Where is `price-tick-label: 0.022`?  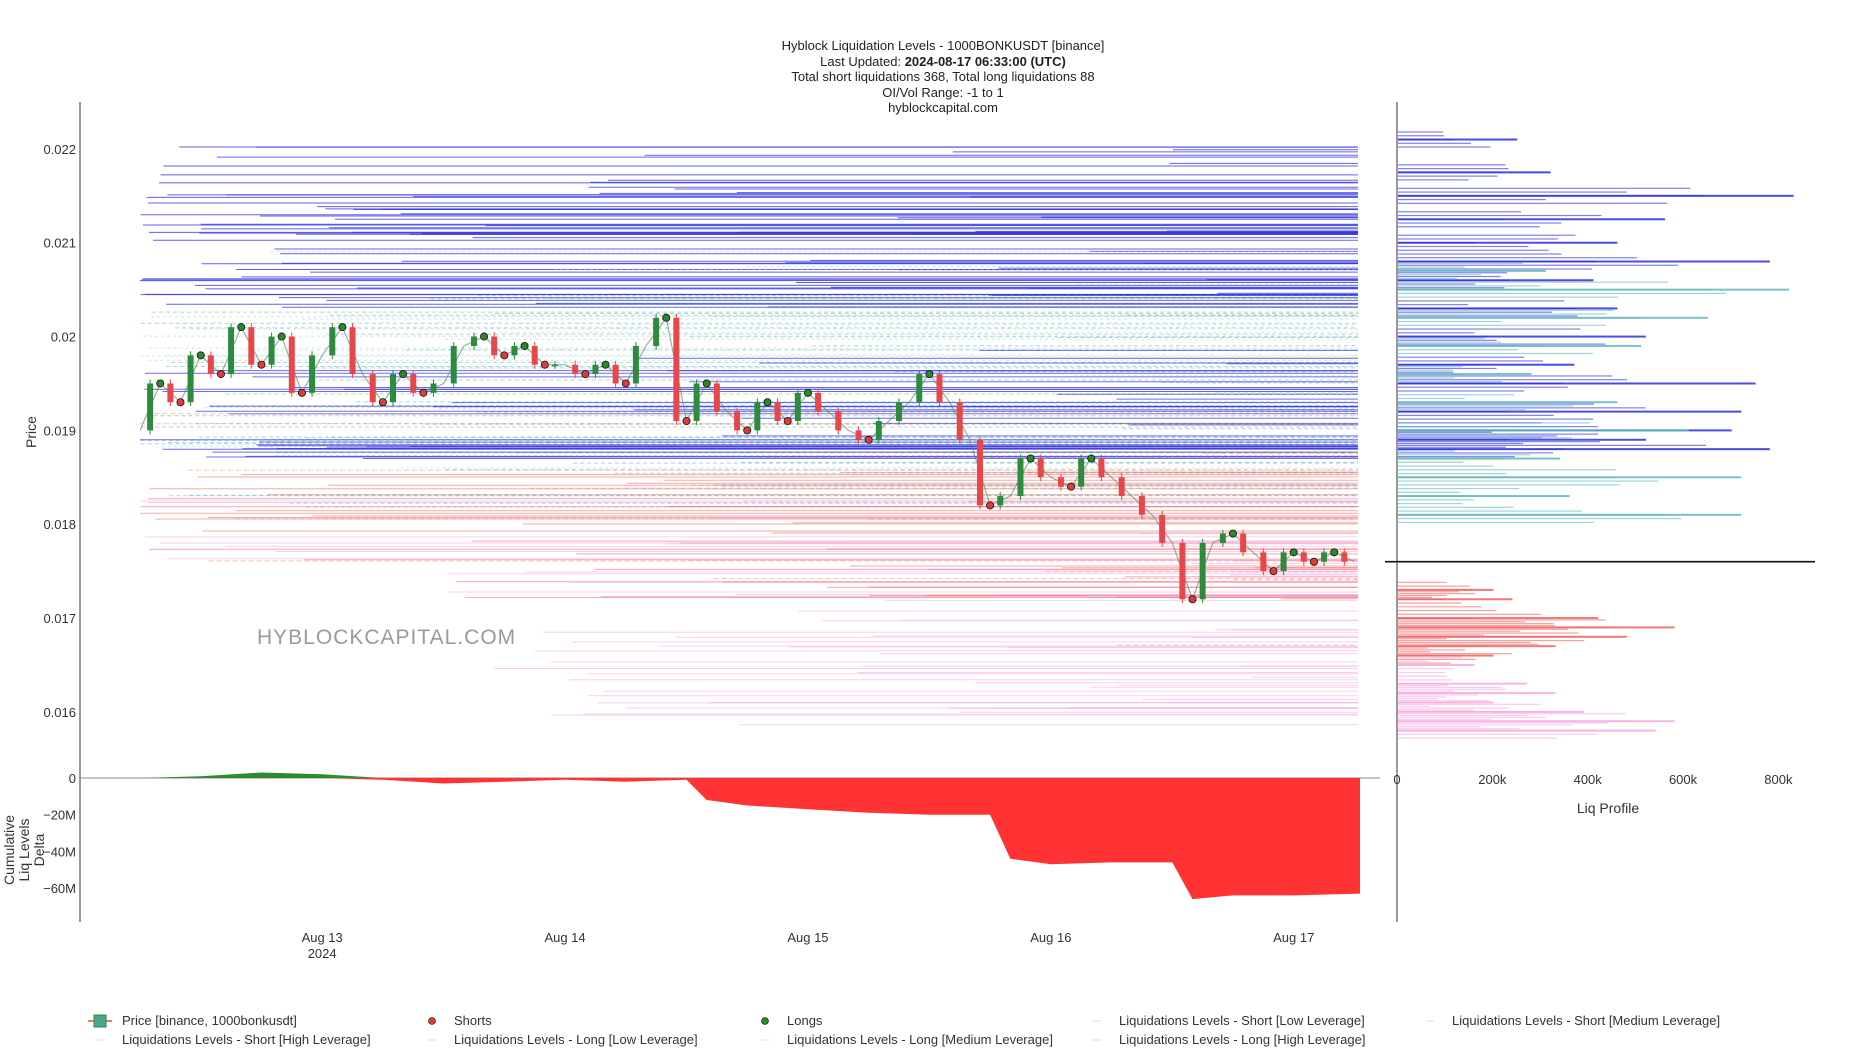 price-tick-label: 0.022 is located at coordinates (59, 149).